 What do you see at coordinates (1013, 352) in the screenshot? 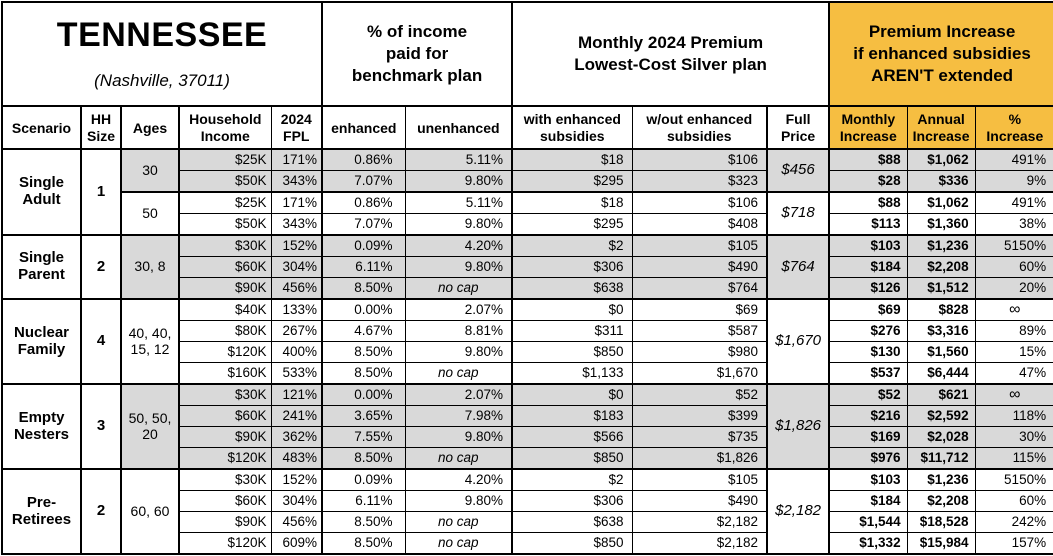
I see `cell-pct-increase: 15%` at bounding box center [1013, 352].